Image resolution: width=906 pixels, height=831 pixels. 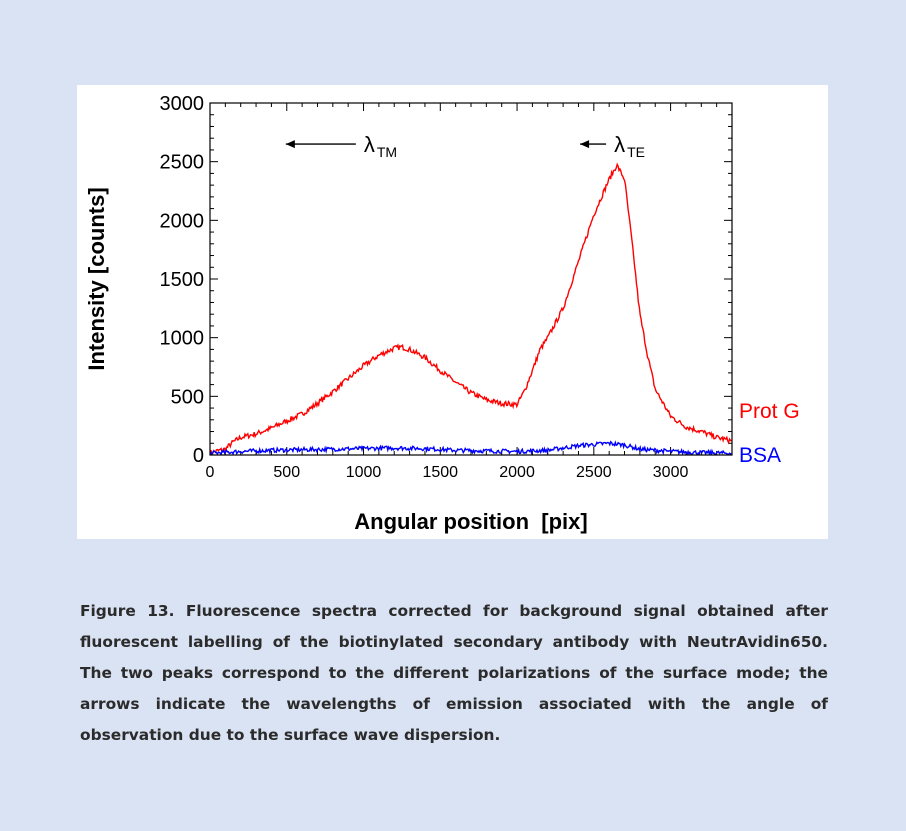 I want to click on y-tick-label: 1000, so click(x=182, y=339).